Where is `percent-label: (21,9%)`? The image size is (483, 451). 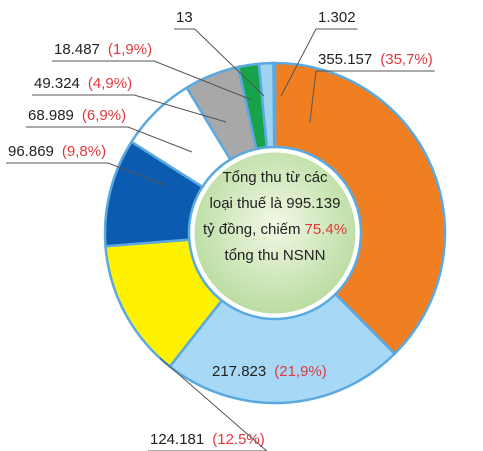 percent-label: (21,9%) is located at coordinates (300, 371).